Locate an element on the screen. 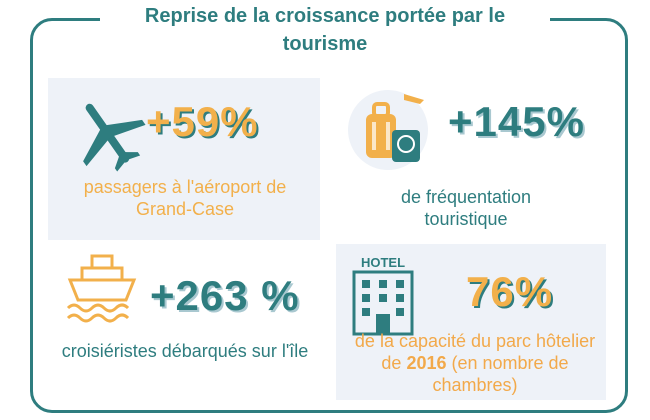  hotel-sign-text: HOTEL is located at coordinates (383, 262).